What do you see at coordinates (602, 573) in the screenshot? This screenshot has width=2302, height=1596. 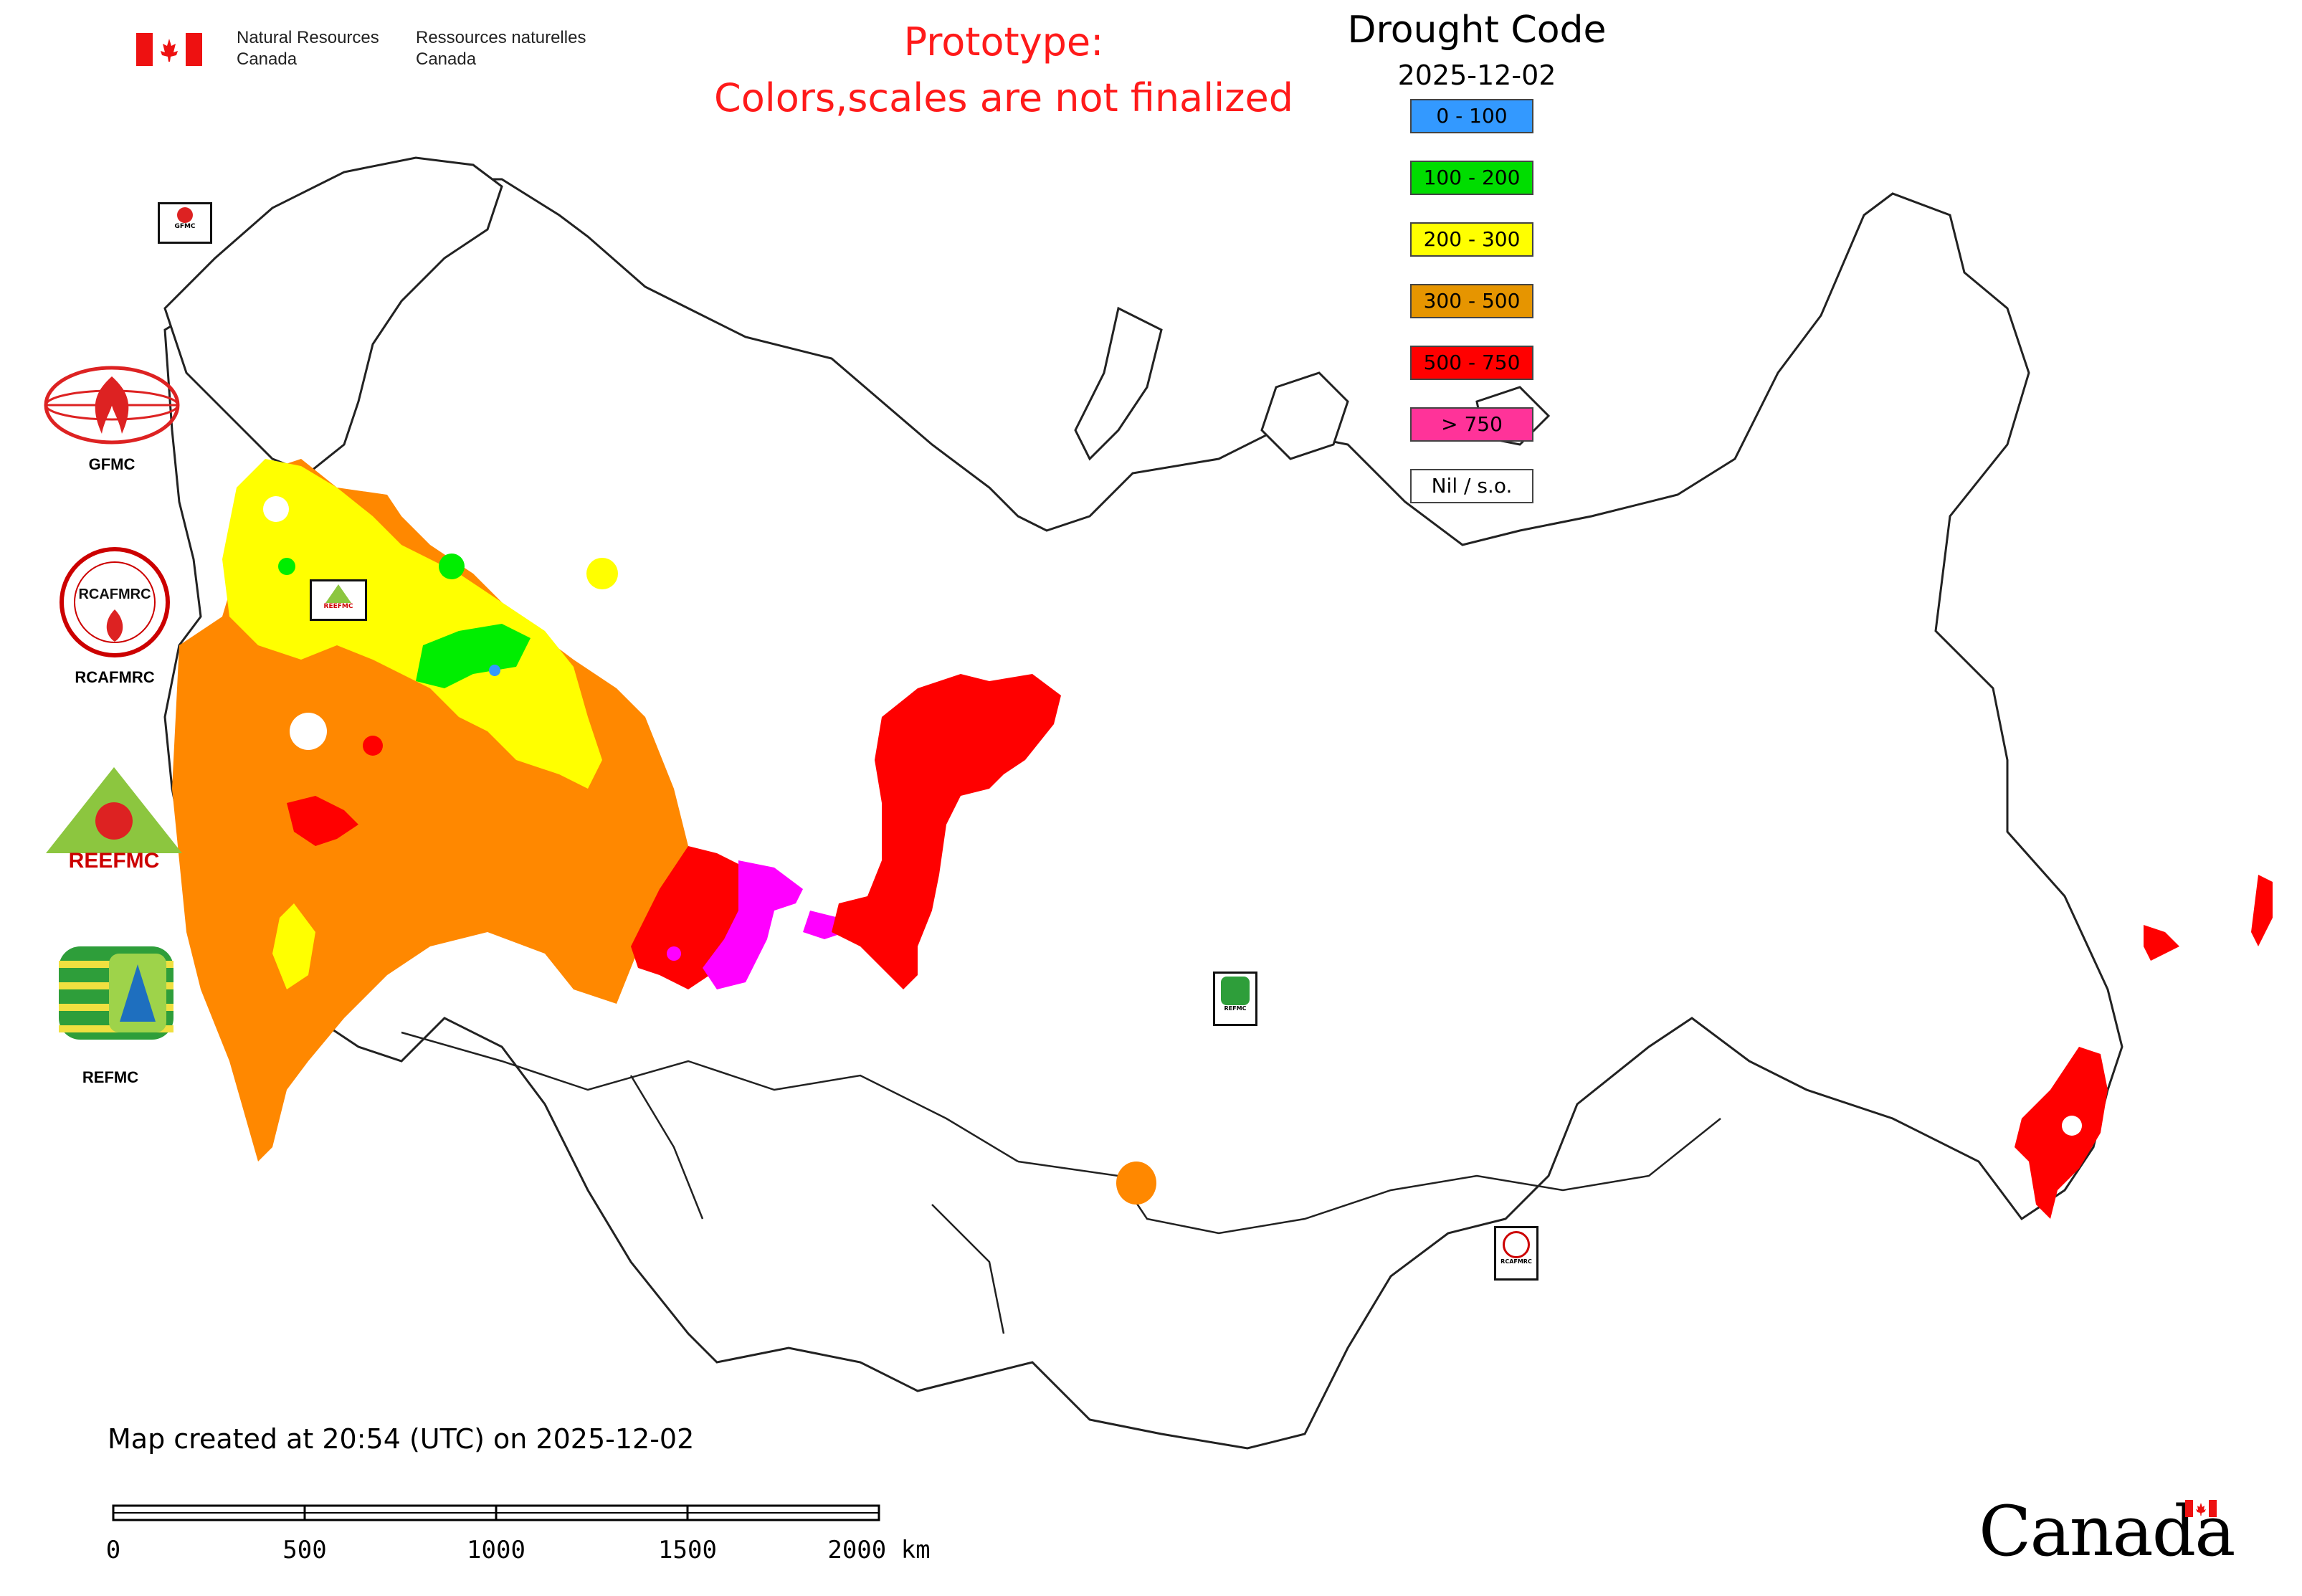 I see `dc-spot-yellow` at bounding box center [602, 573].